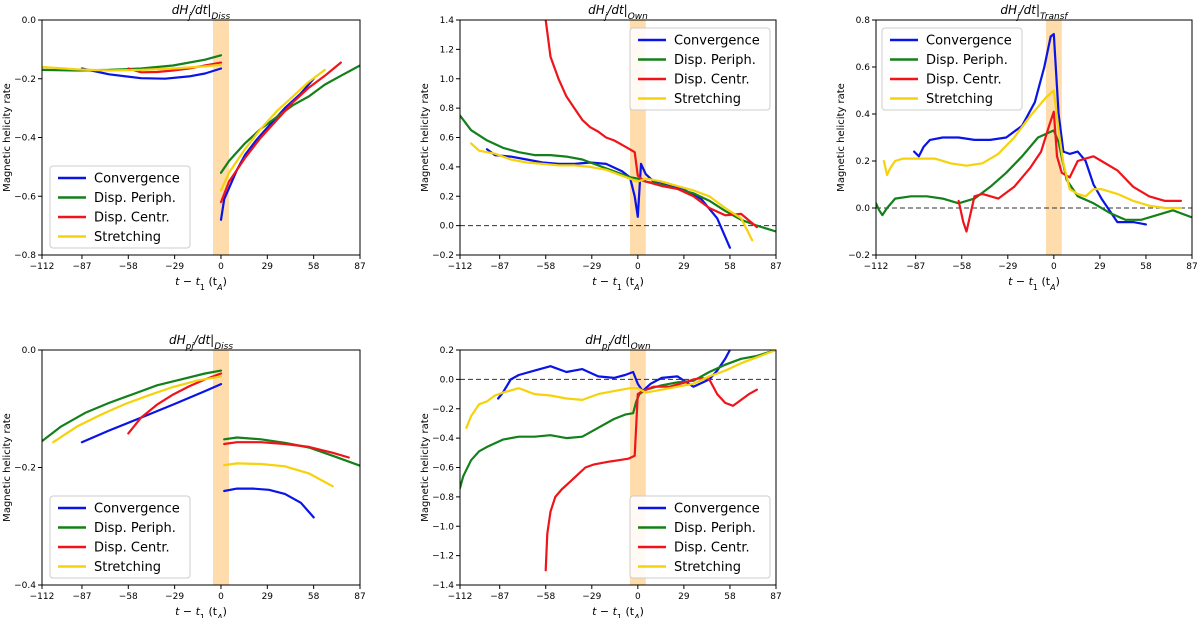 The image size is (1200, 618). I want to click on series-line-disp-centr-post, so click(286, 450).